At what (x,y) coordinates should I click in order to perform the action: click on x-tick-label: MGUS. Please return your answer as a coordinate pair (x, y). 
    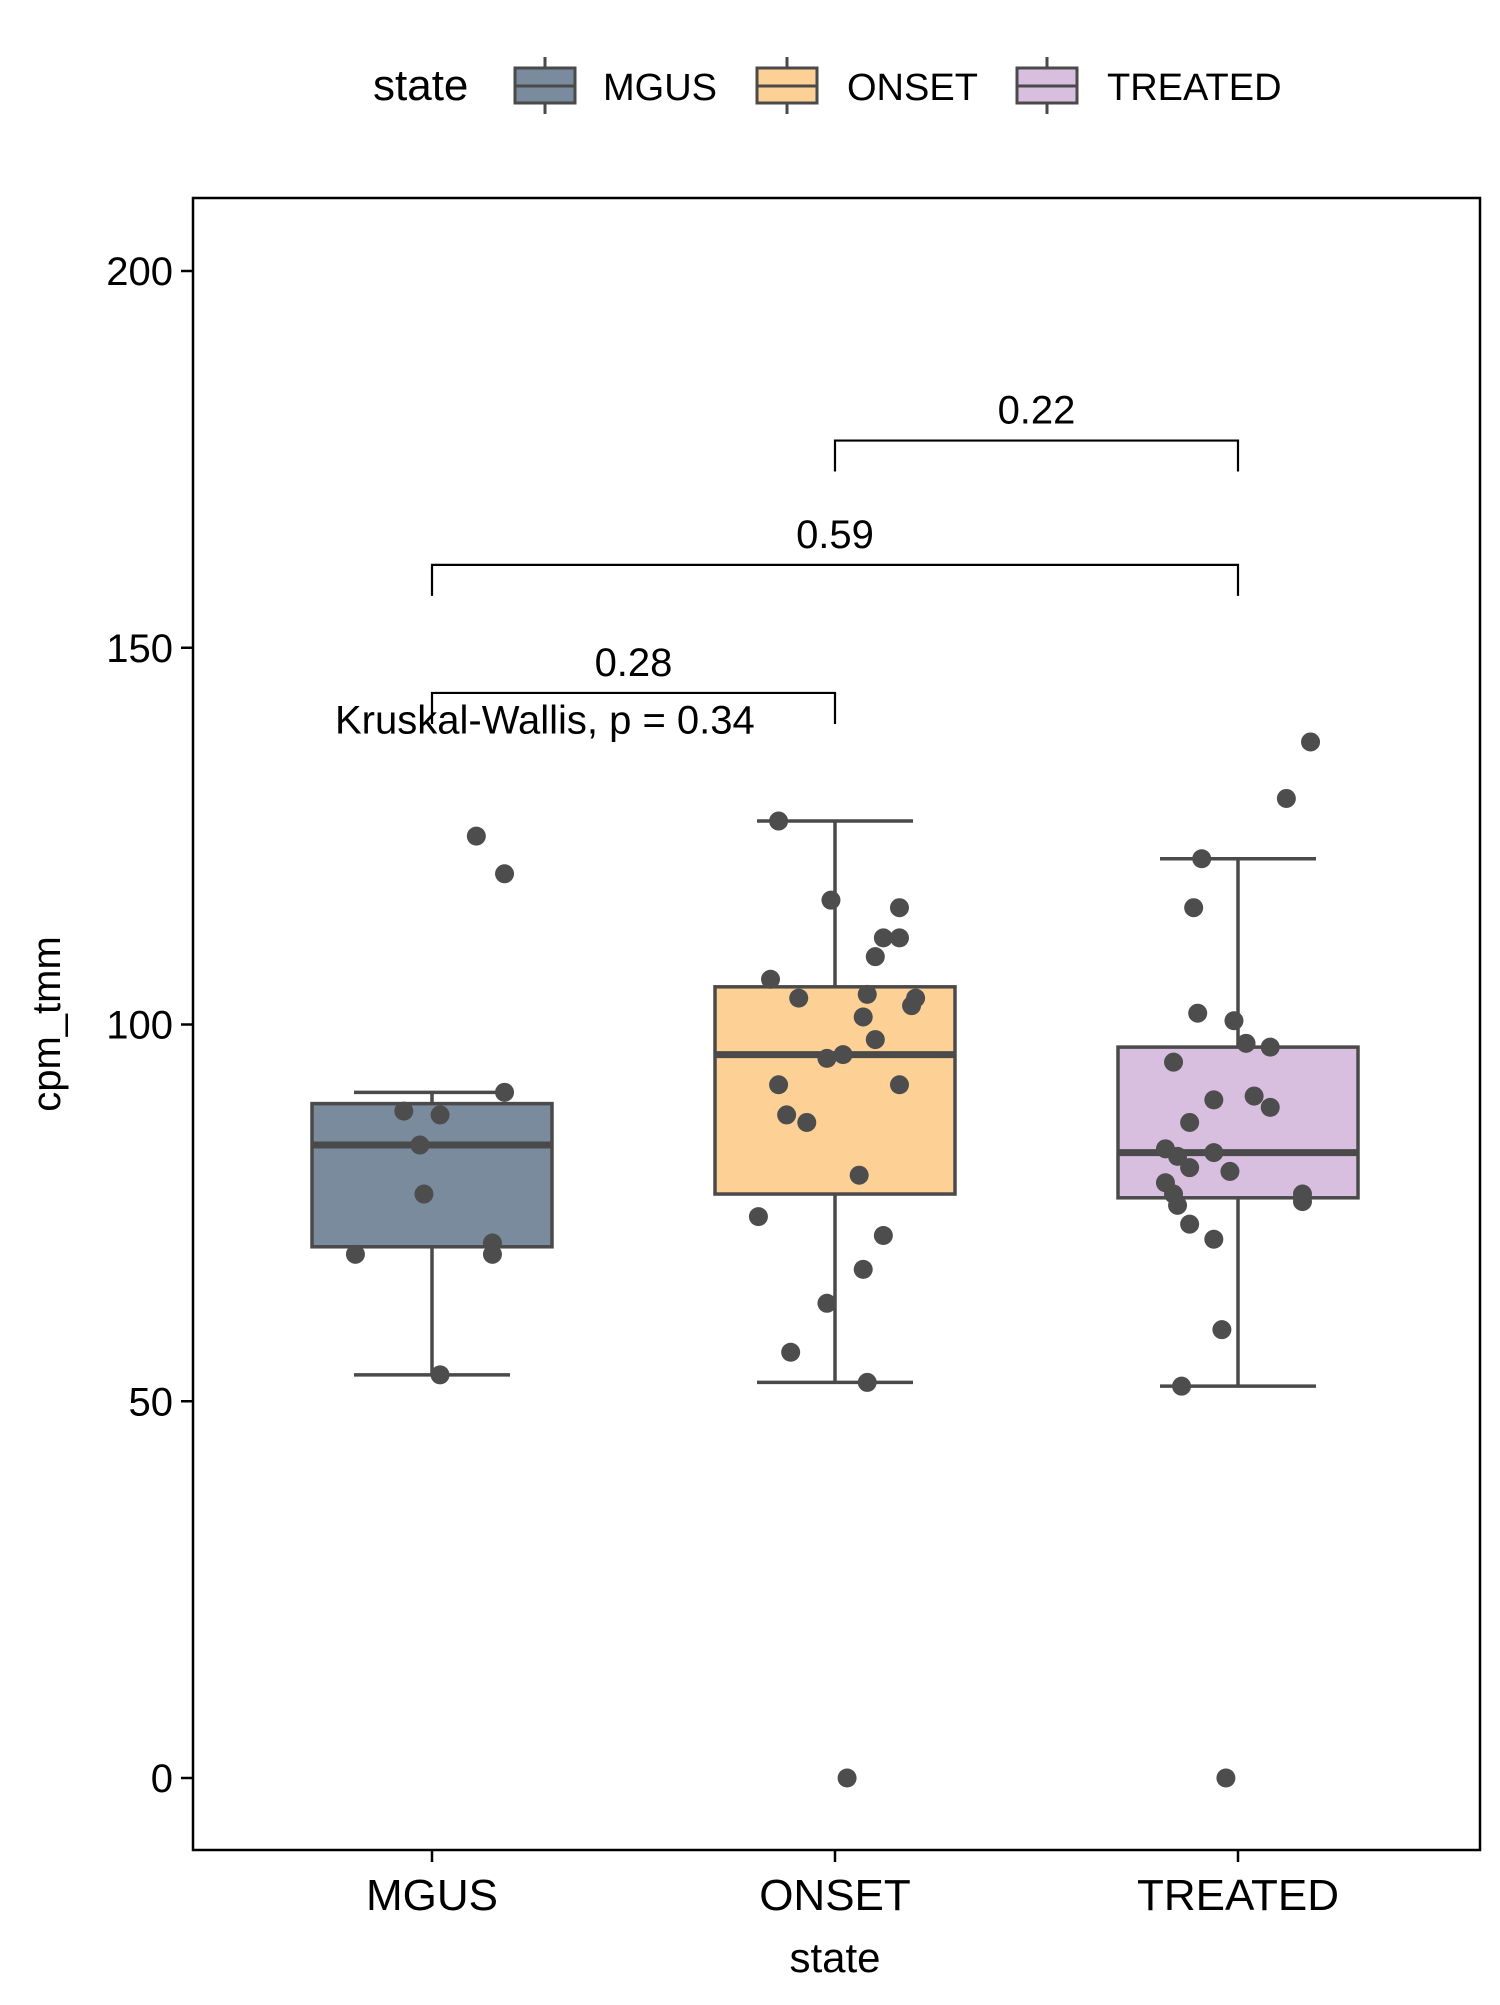
    Looking at the image, I should click on (432, 1895).